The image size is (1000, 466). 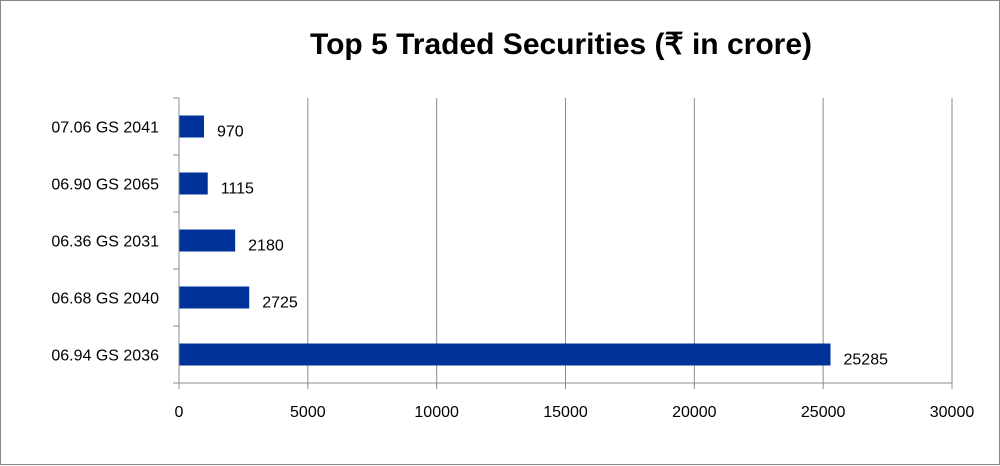 What do you see at coordinates (105, 128) in the screenshot?
I see `category-label: 07.06 GS 2041` at bounding box center [105, 128].